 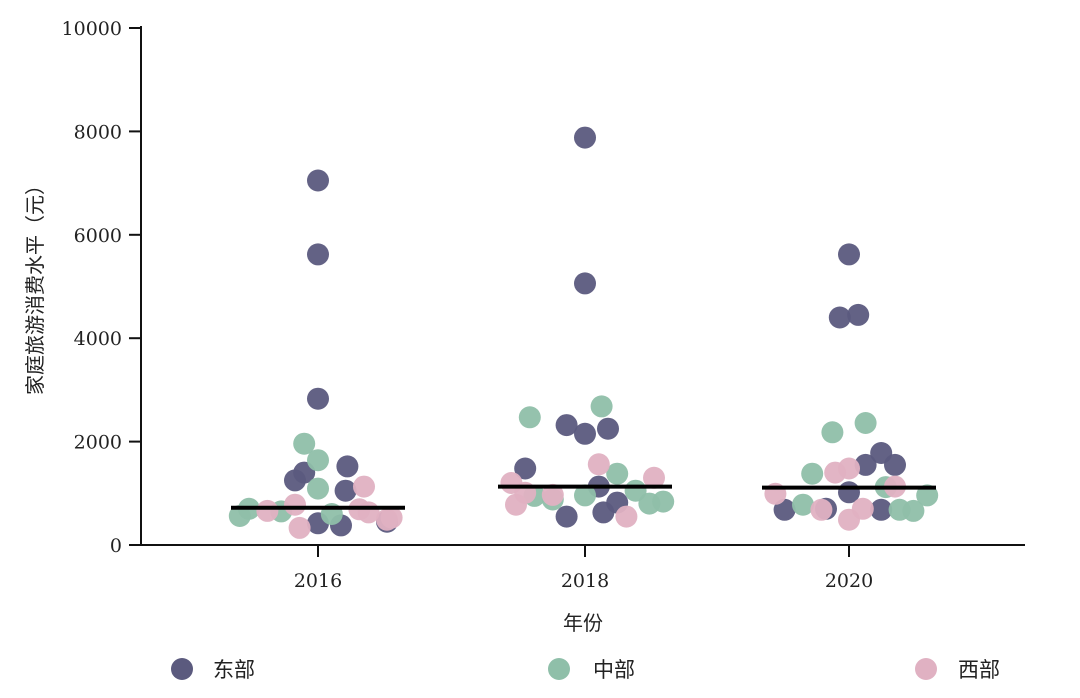 I want to click on legend: 东部 中部 西部, so click(x=585, y=670).